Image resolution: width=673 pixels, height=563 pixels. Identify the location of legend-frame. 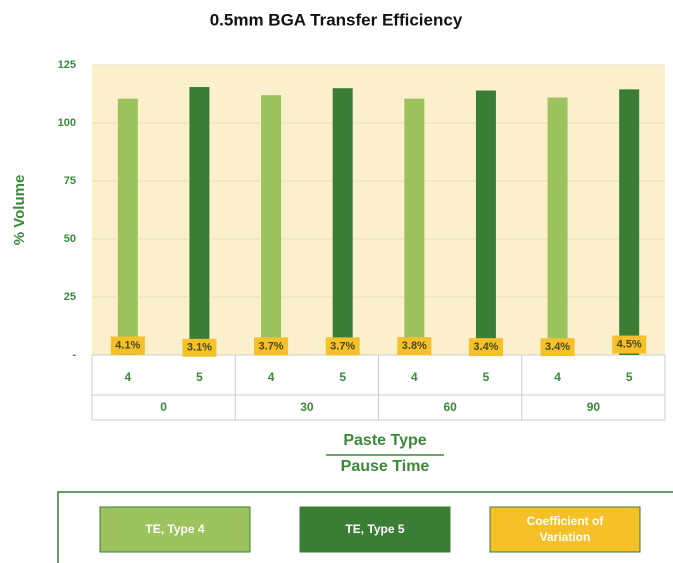
(365, 527).